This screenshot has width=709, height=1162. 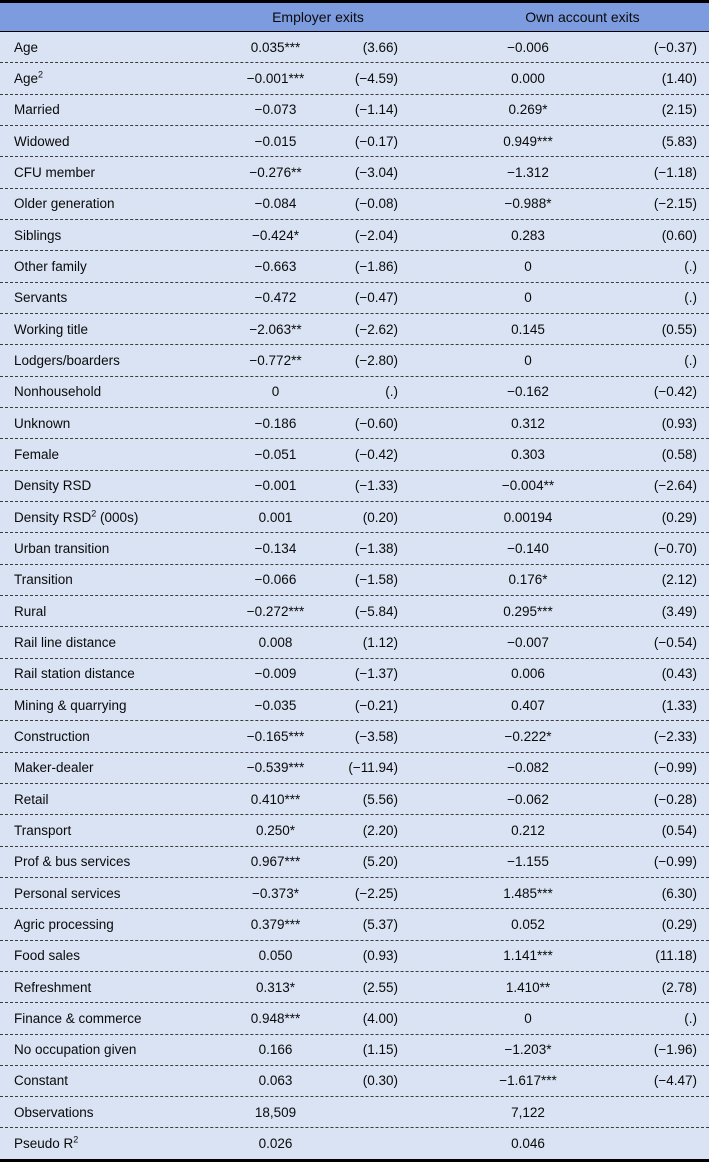 I want to click on employer-tstat: (0.93), so click(x=380, y=956).